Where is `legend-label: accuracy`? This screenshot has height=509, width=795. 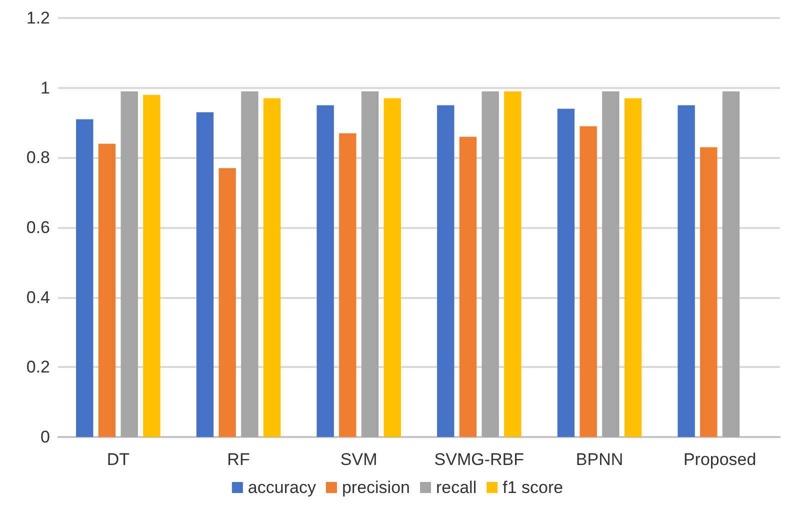
legend-label: accuracy is located at coordinates (282, 487).